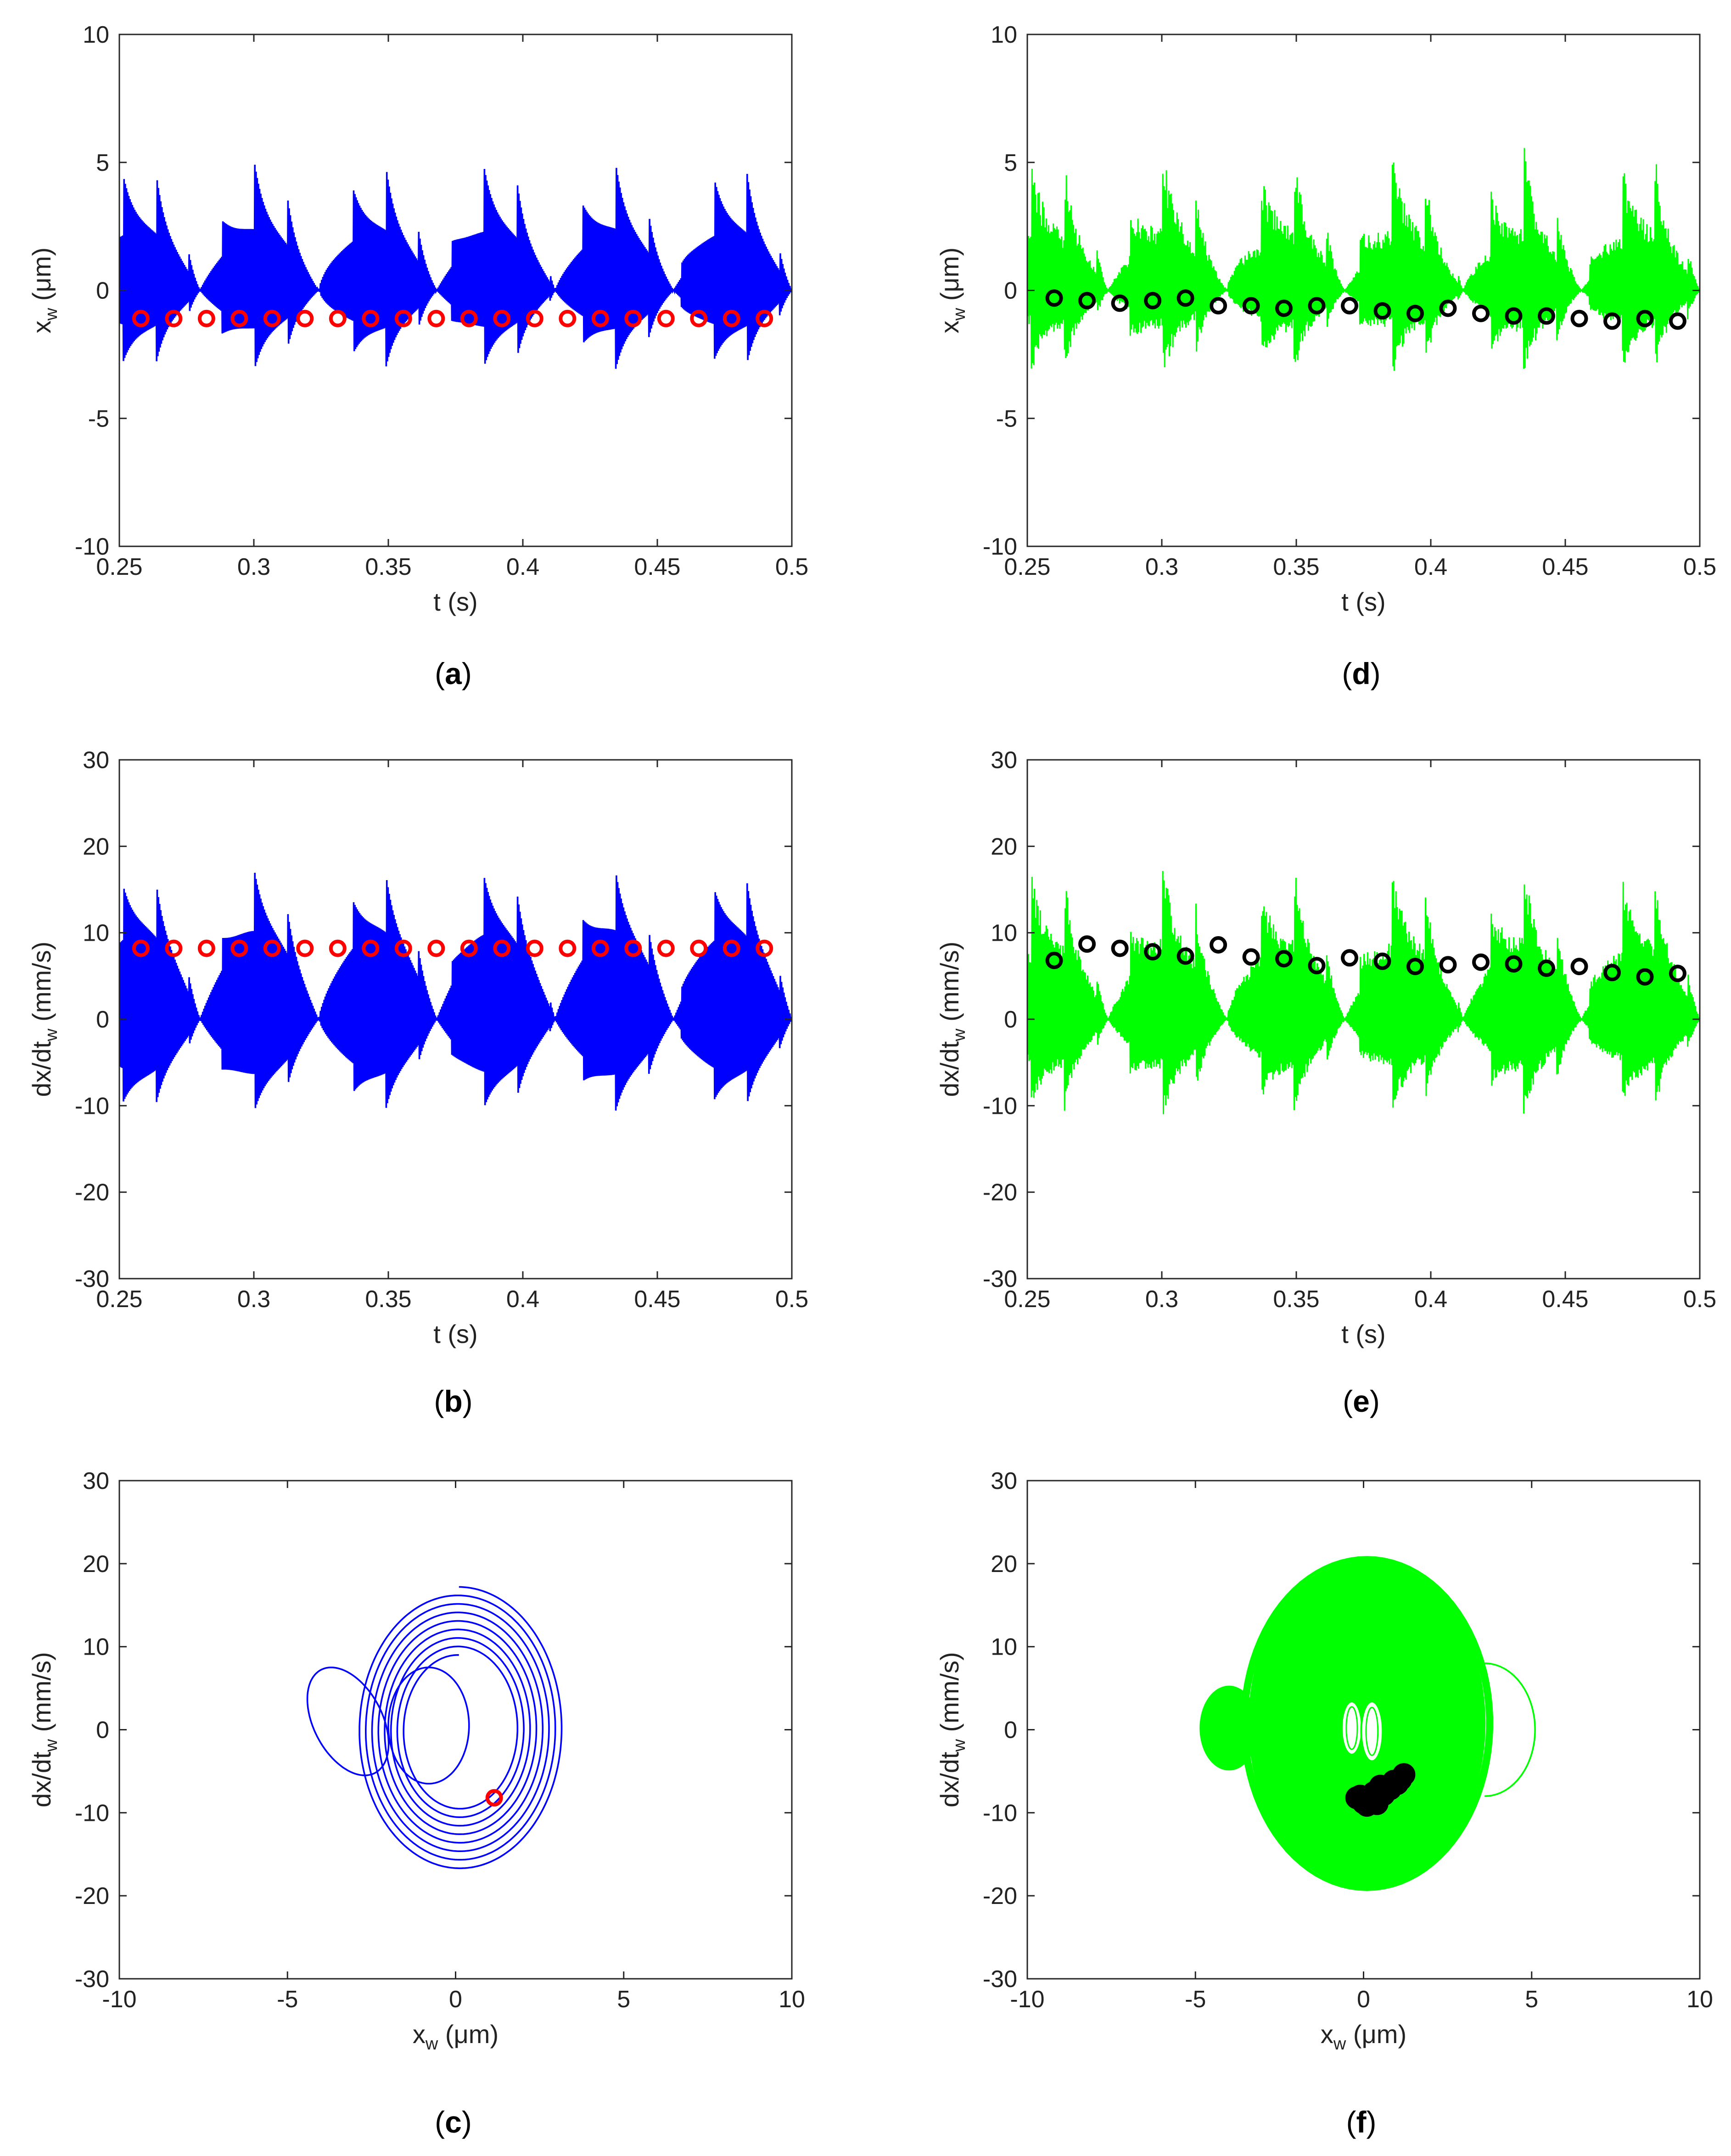 This screenshot has height=2156, width=1731. Describe the element at coordinates (1699, 2000) in the screenshot. I see `x-tick-label: 10` at that location.